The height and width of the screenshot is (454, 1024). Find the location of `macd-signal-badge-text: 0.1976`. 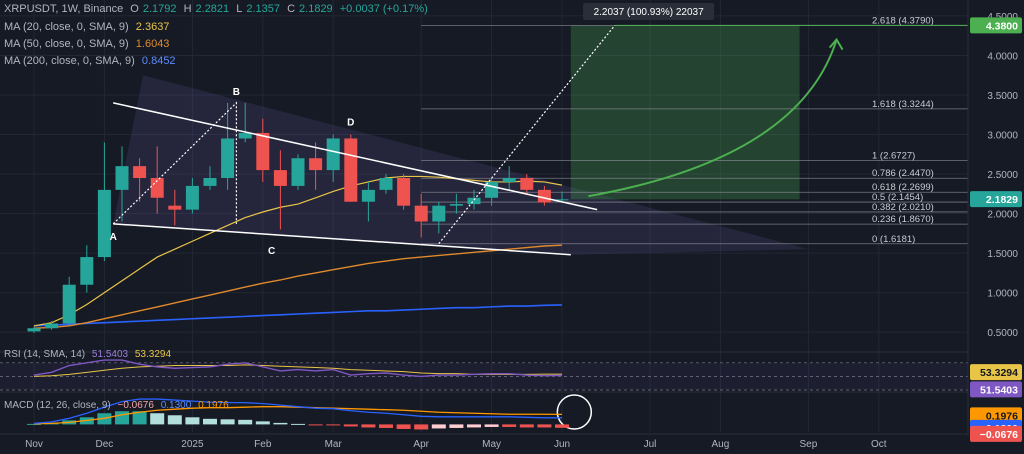

macd-signal-badge-text: 0.1976 is located at coordinates (1002, 416).